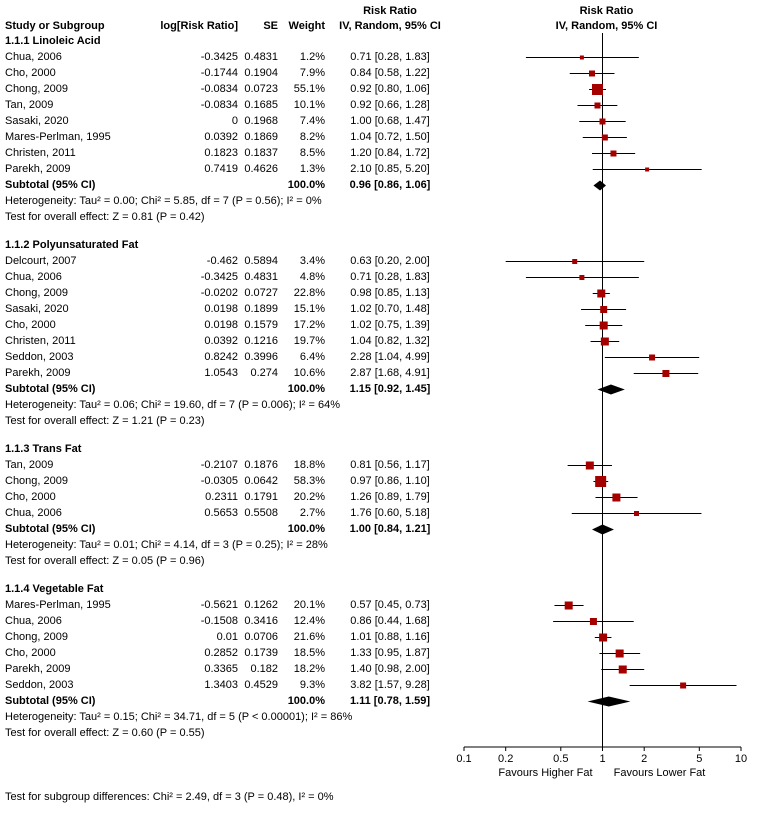  I want to click on axis-tick-label: 0.1, so click(463, 759).